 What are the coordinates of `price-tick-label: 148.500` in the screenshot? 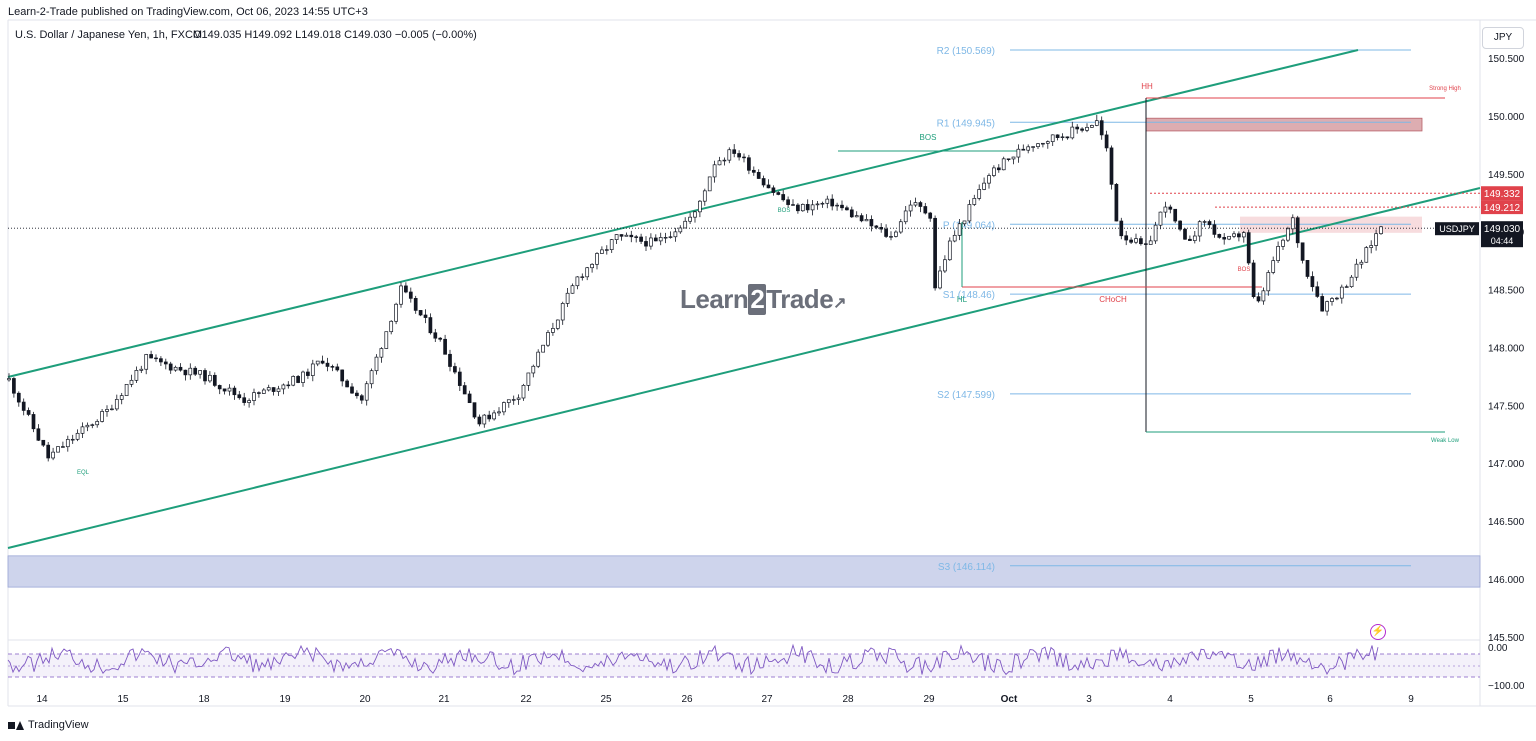 It's located at (1506, 291).